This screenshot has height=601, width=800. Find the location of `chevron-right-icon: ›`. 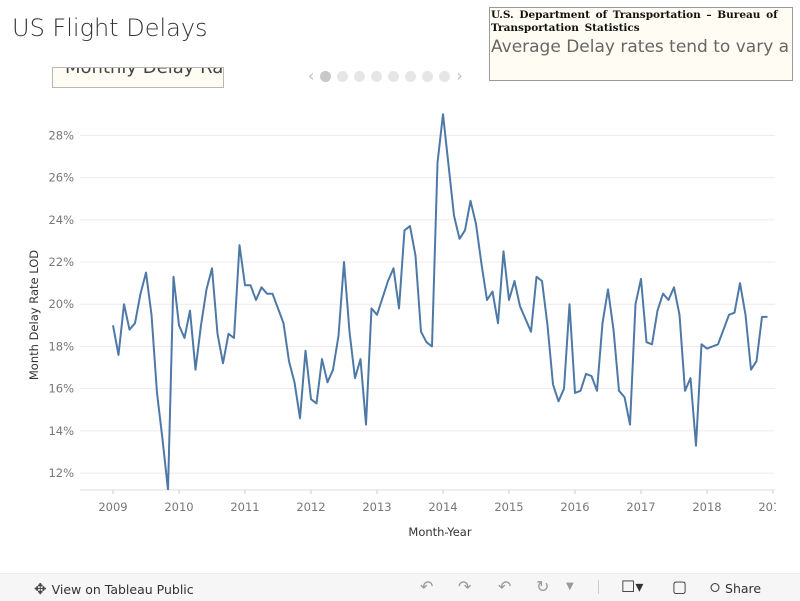

chevron-right-icon: › is located at coordinates (459, 75).